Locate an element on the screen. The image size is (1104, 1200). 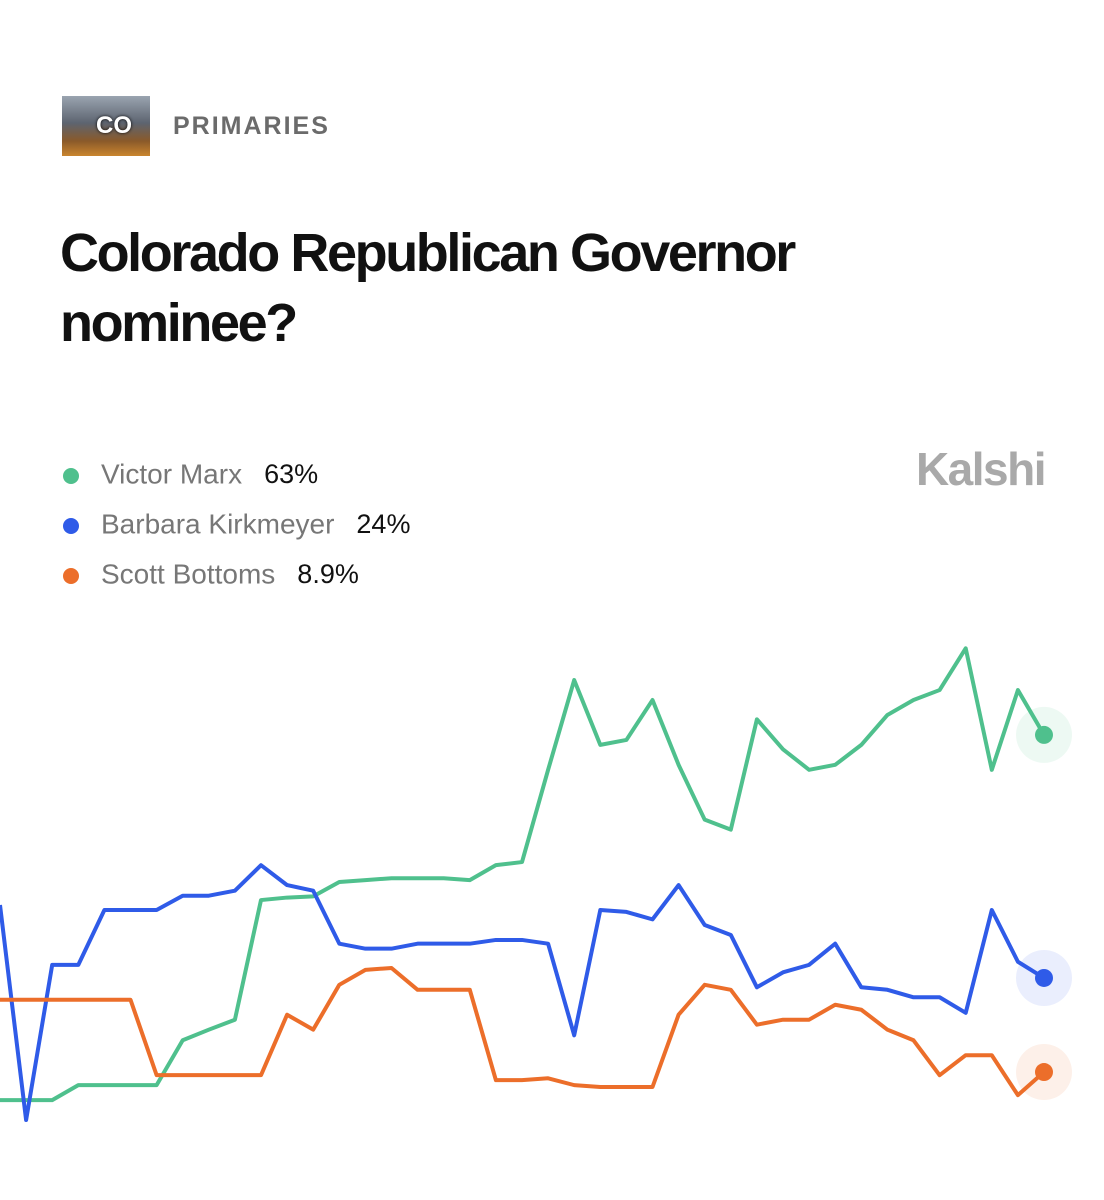
legend-value: 63% is located at coordinates (291, 474).